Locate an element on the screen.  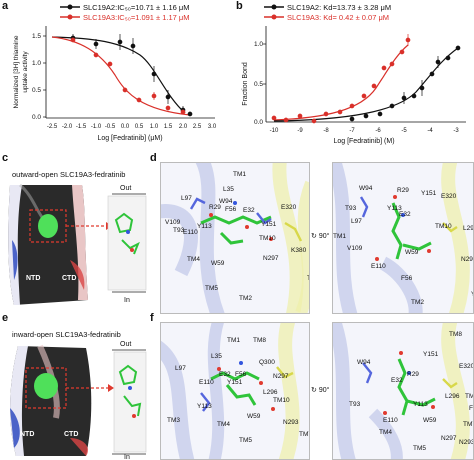
svg-text: -0.5 is located at coordinates (110, 127).